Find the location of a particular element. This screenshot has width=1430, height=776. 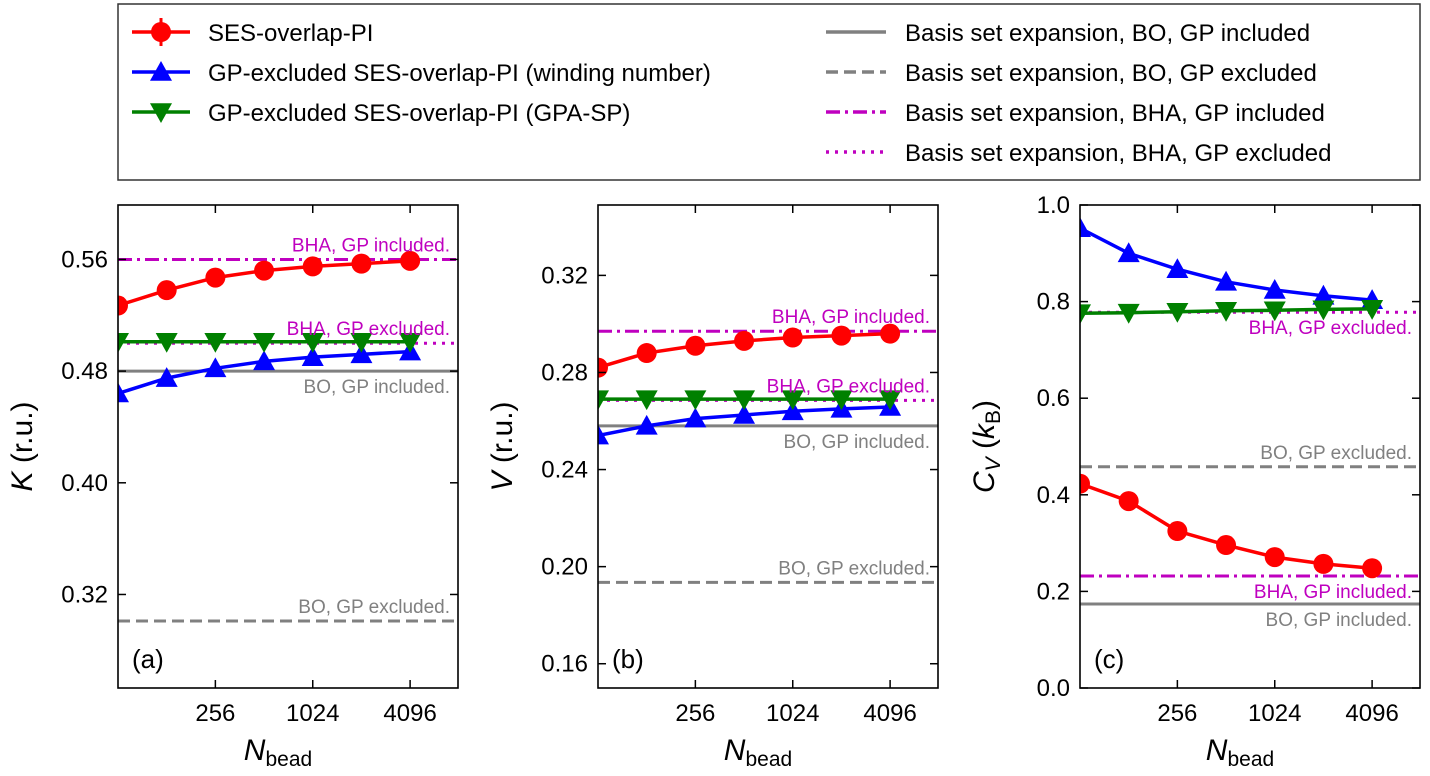

x-label-subscript: bead is located at coordinates (768, 759).